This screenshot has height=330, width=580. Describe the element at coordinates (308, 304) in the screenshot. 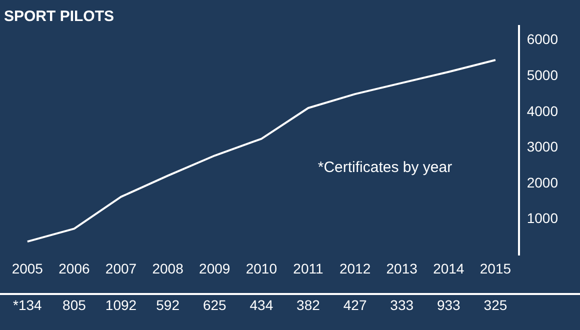

I see `text: 382` at that location.